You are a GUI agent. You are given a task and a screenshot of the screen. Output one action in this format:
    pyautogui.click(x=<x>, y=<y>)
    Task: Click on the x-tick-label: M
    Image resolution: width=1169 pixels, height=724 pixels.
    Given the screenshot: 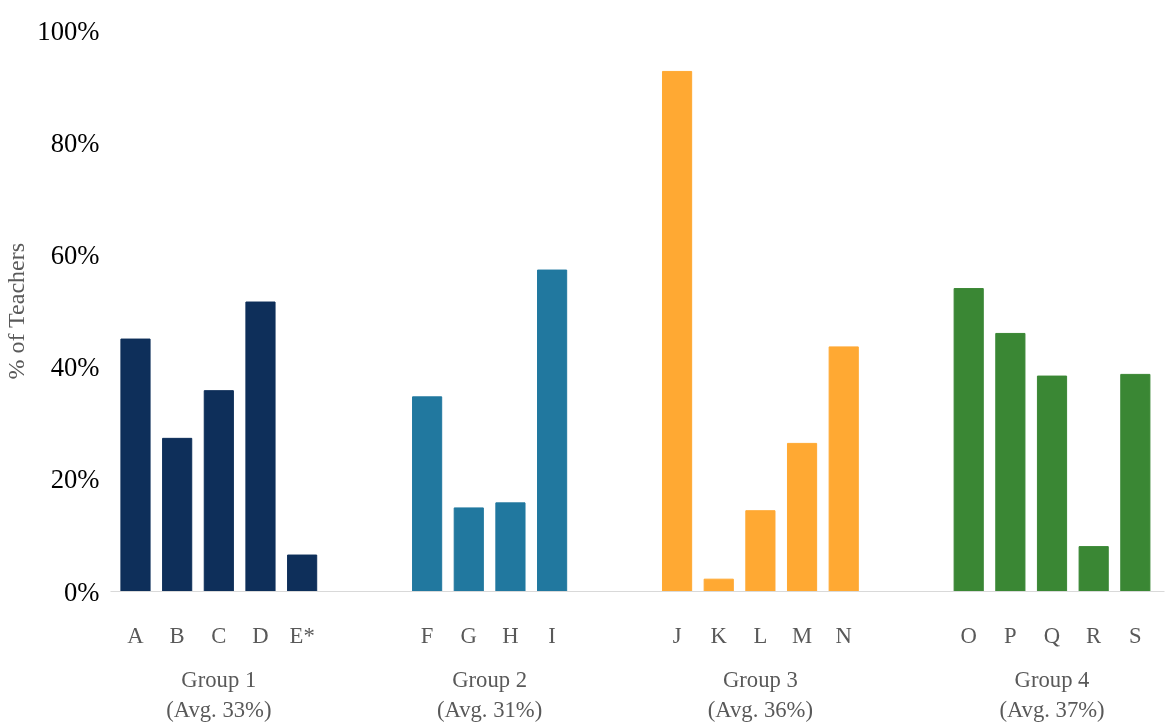 What is the action you would take?
    pyautogui.click(x=802, y=635)
    